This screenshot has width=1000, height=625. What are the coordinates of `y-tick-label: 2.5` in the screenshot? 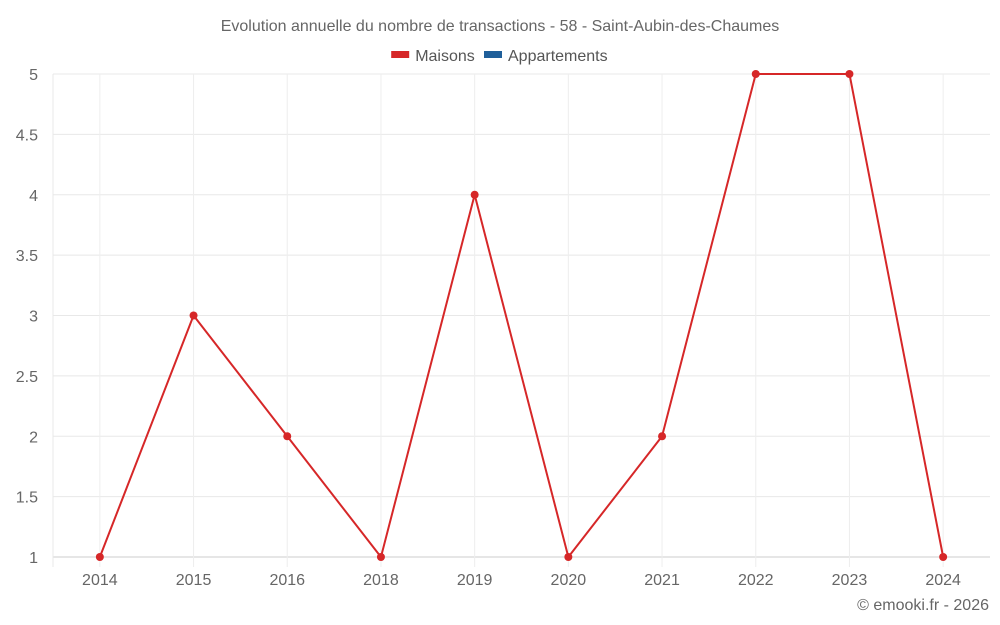 It's located at (27, 377).